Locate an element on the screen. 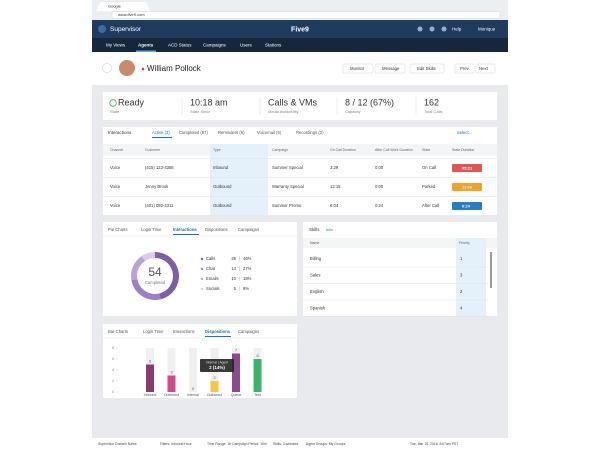 The height and width of the screenshot is (450, 600). stat-label: Media Availability is located at coordinates (283, 111).